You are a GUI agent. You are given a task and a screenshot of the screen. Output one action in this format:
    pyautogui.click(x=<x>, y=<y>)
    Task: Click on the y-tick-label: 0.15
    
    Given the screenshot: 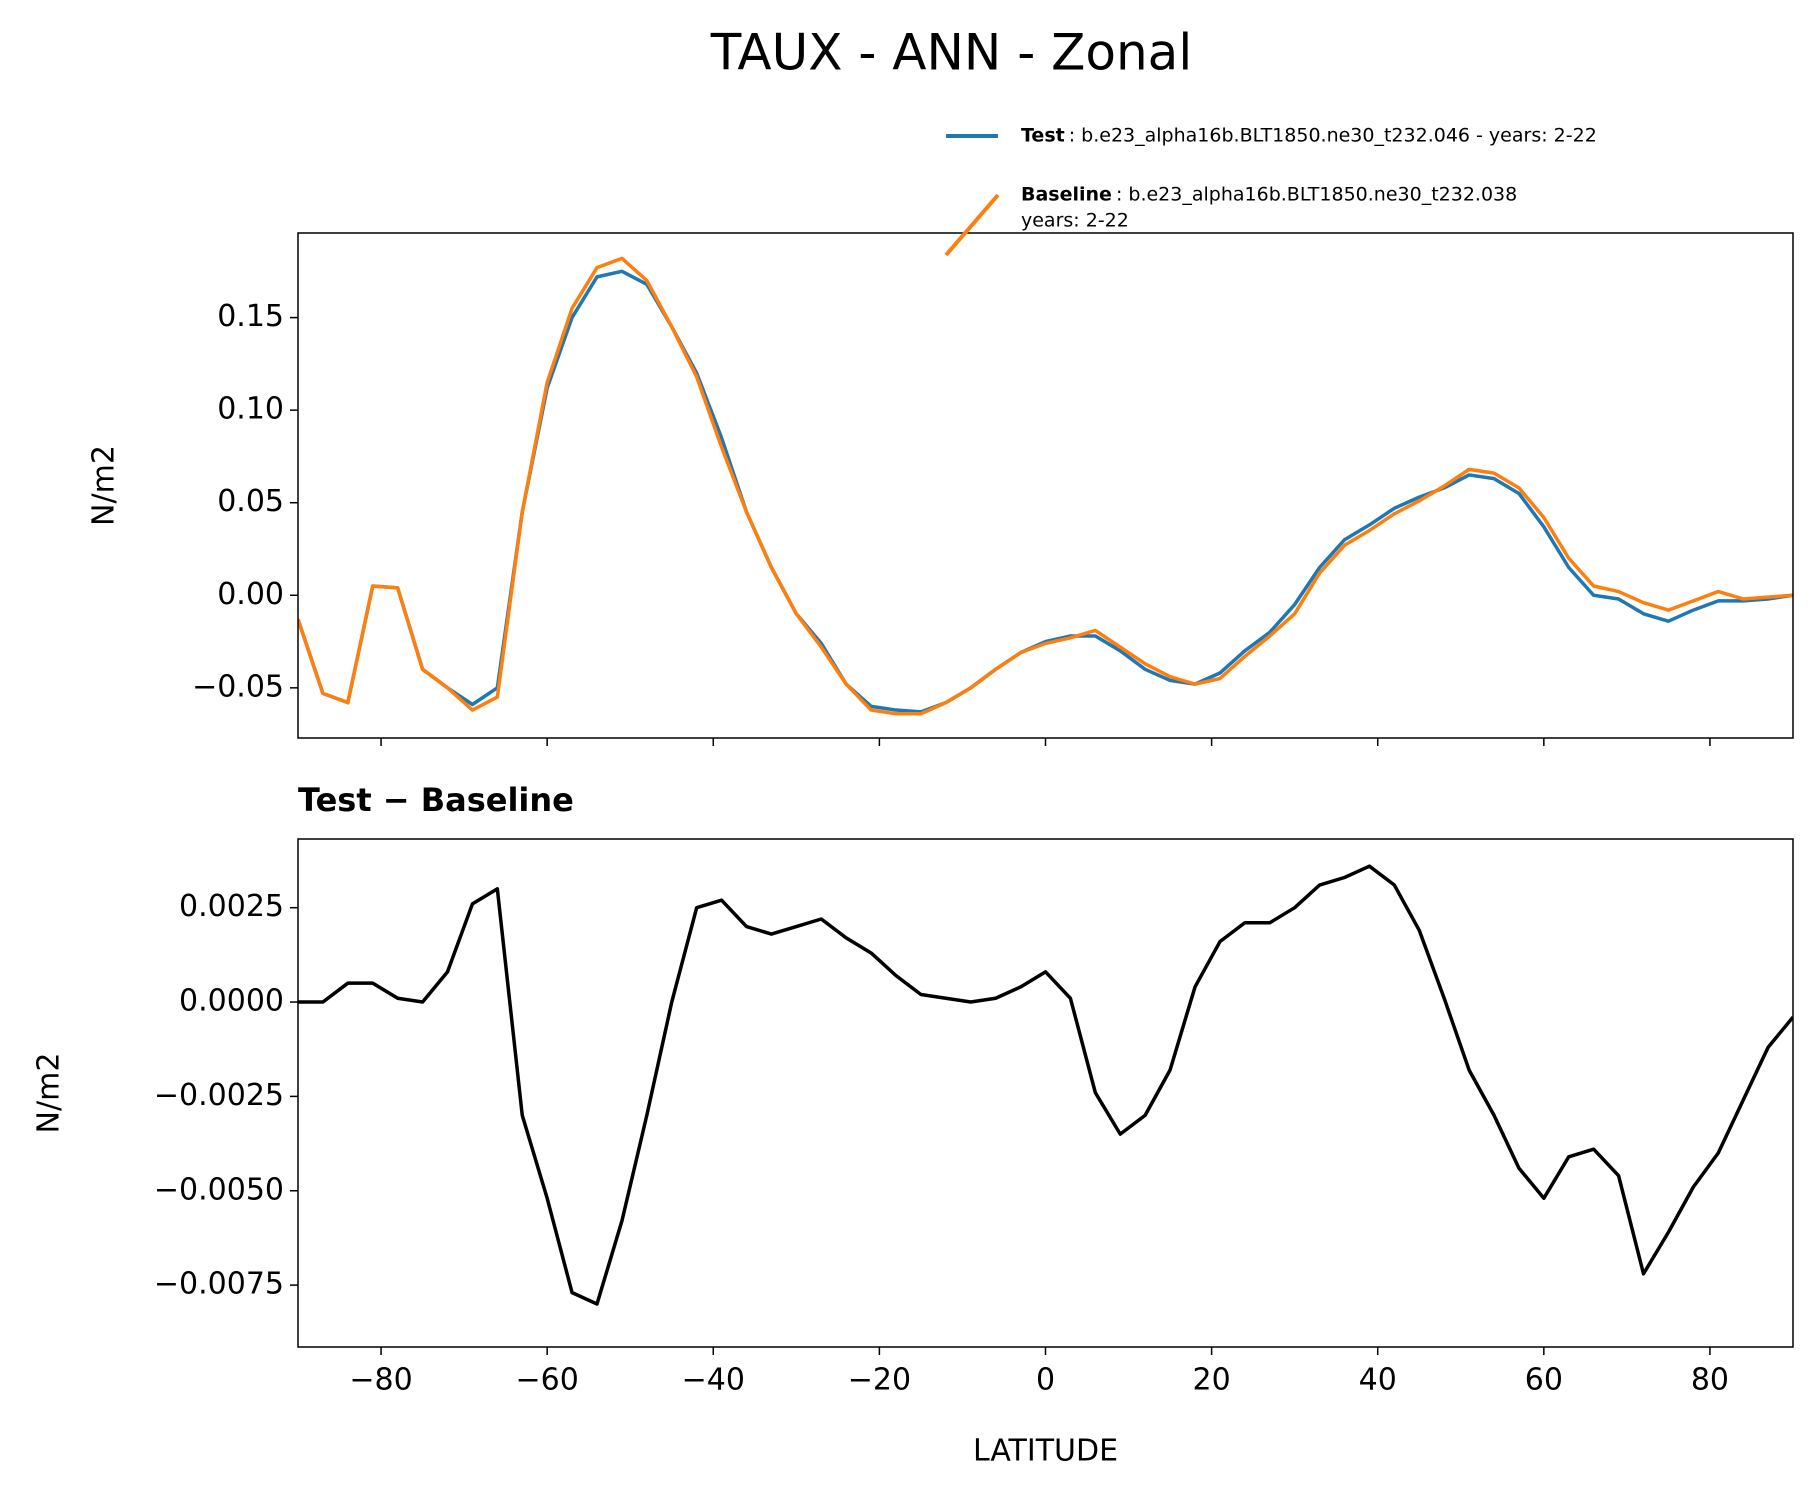 What is the action you would take?
    pyautogui.click(x=250, y=316)
    